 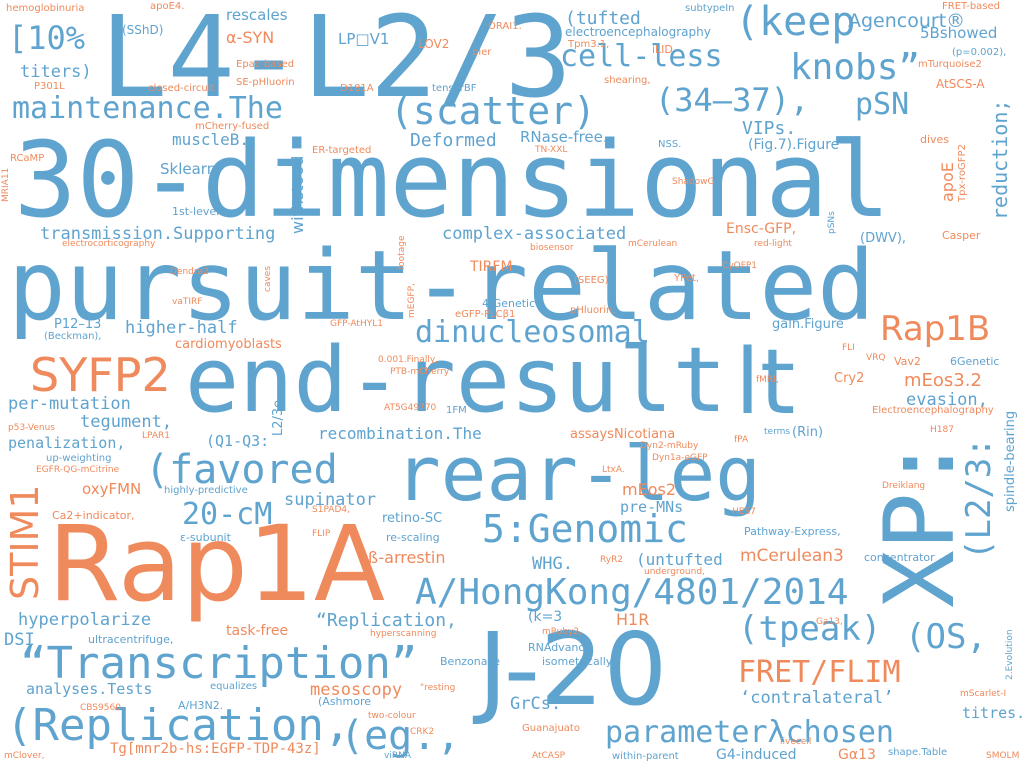 I want to click on word: J-20, so click(x=573, y=669).